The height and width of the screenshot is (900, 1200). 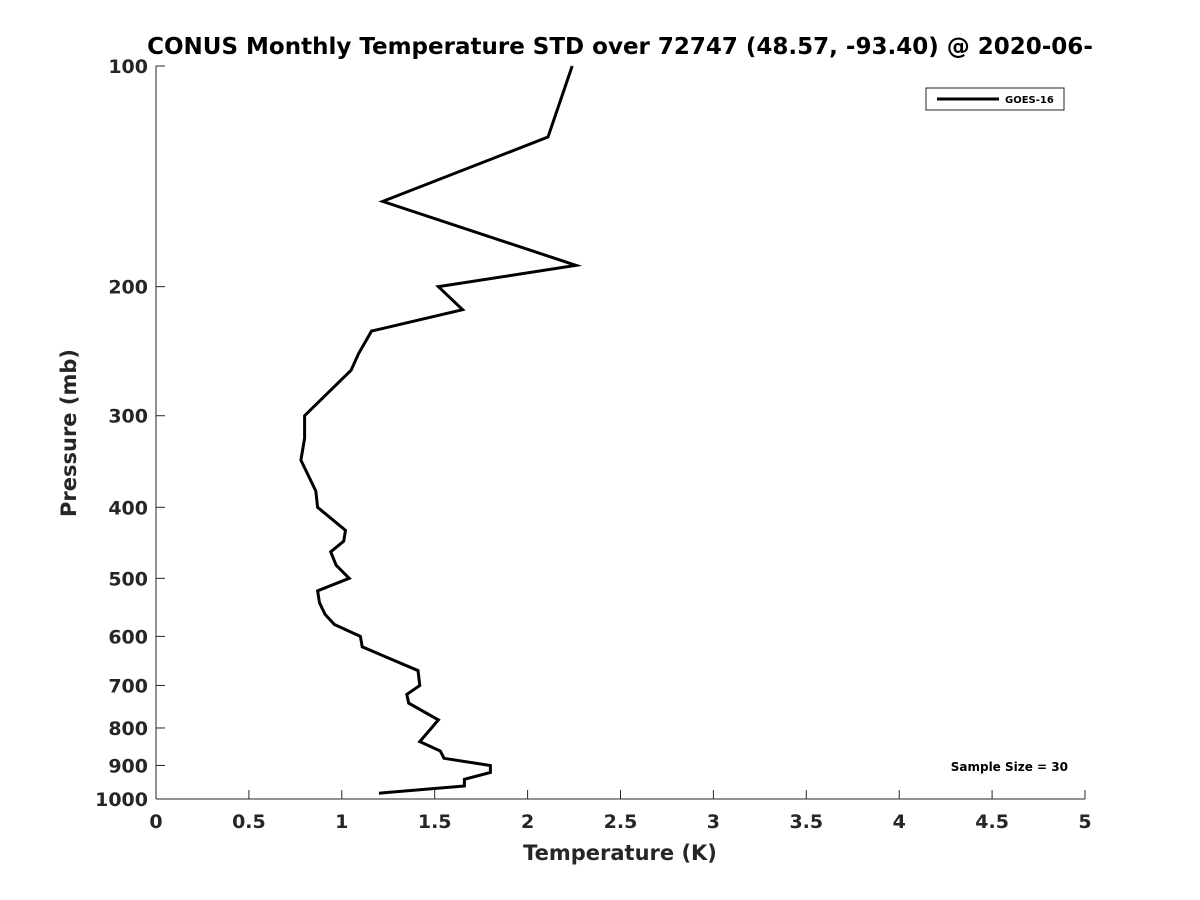 I want to click on y-tick-label: 100, so click(x=128, y=67).